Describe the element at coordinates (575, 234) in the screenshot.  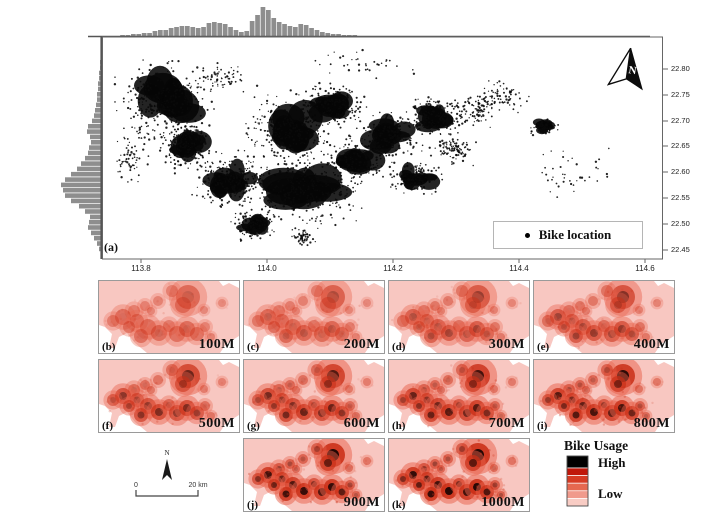
I see `bike-location-legend-label: Bike location` at that location.